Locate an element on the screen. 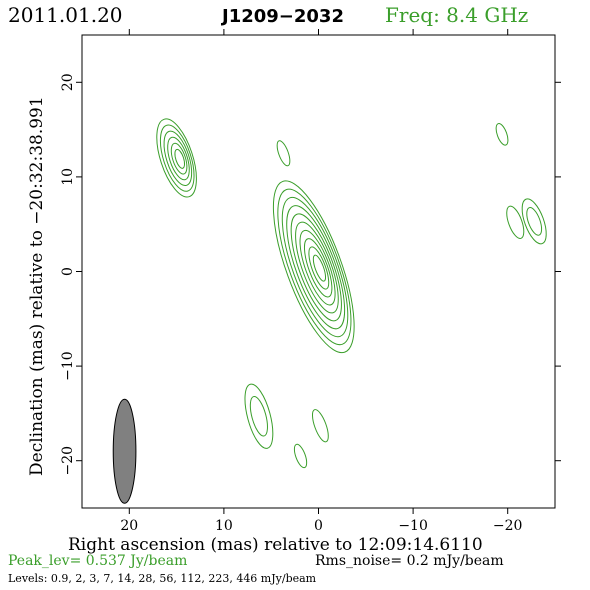 The height and width of the screenshot is (590, 590). x-tick-label: −10 is located at coordinates (413, 526).